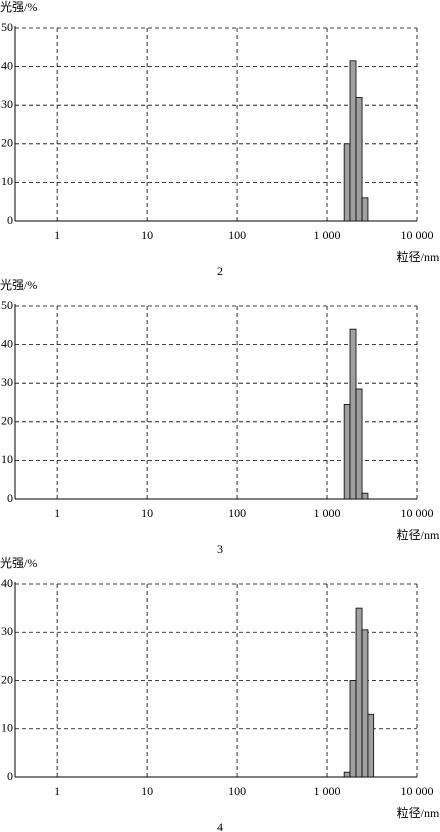 The height and width of the screenshot is (832, 440). I want to click on caption: 4, so click(220, 826).